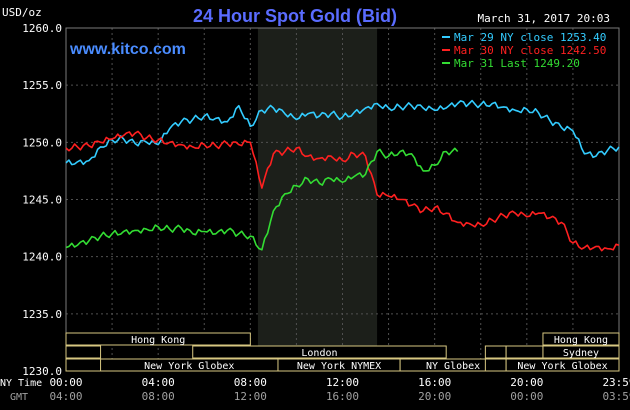  Describe the element at coordinates (42, 200) in the screenshot. I see `y-tick-label: 1245.0` at that location.